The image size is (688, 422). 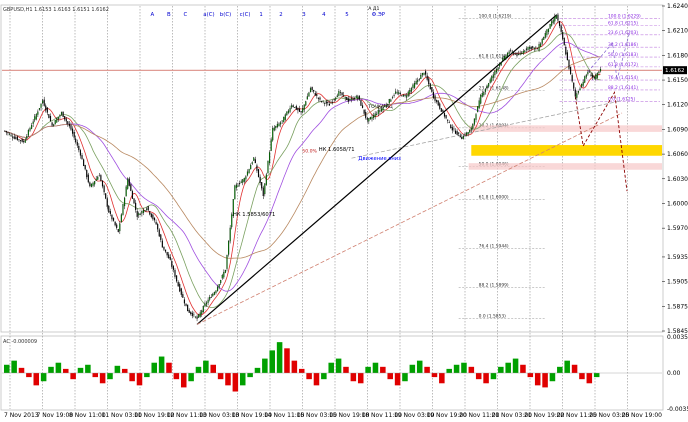 What do you see at coordinates (153, 15) in the screenshot?
I see `wave-label: A` at bounding box center [153, 15].